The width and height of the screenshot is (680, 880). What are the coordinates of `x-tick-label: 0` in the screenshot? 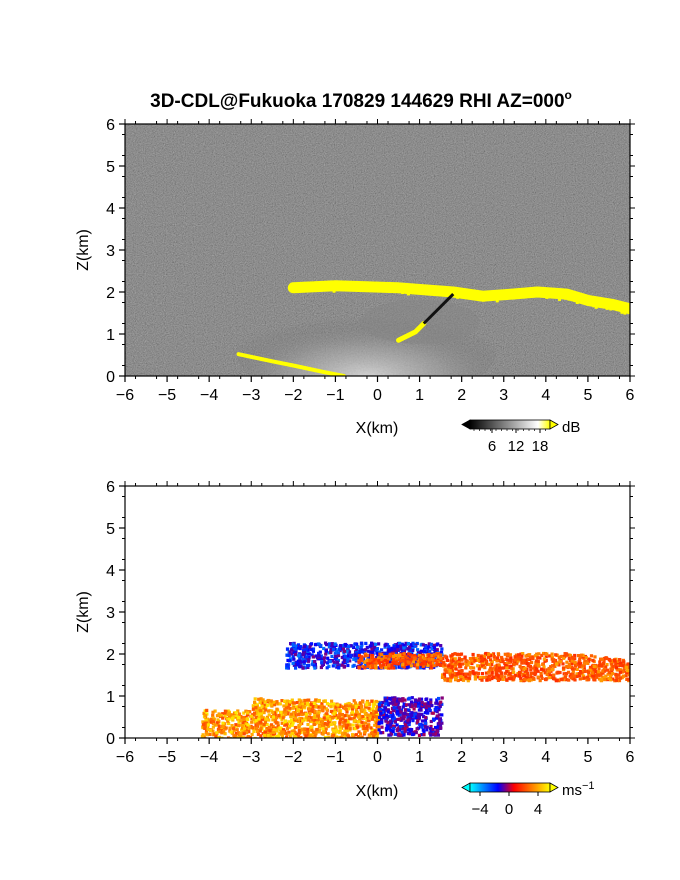 It's located at (377, 395).